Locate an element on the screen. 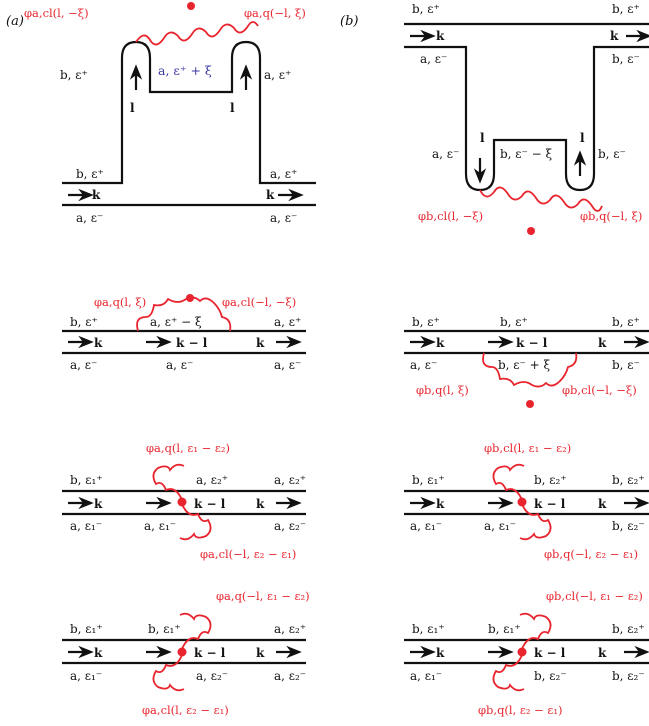 The height and width of the screenshot is (726, 649). label-b-ep: b, ε⁺ is located at coordinates (74, 75).